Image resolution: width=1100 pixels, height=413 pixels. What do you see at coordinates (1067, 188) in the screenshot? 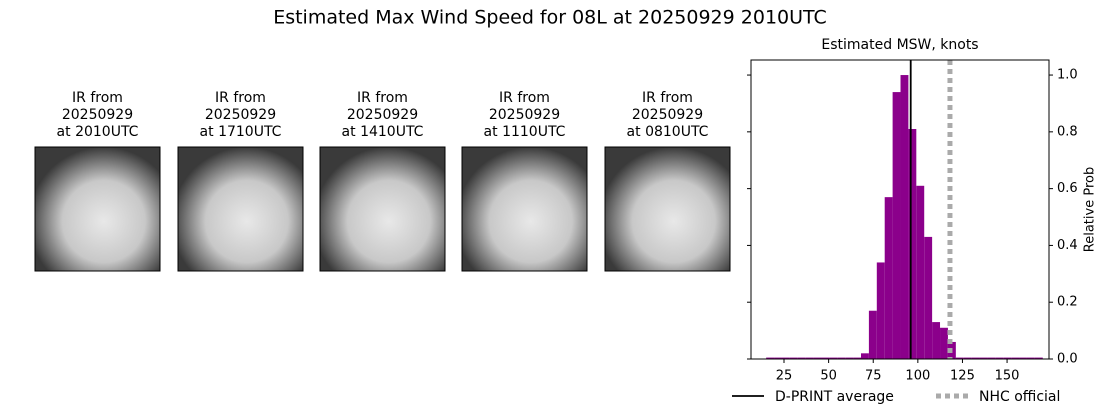
I see `y-tick-label: 0.6` at bounding box center [1067, 188].